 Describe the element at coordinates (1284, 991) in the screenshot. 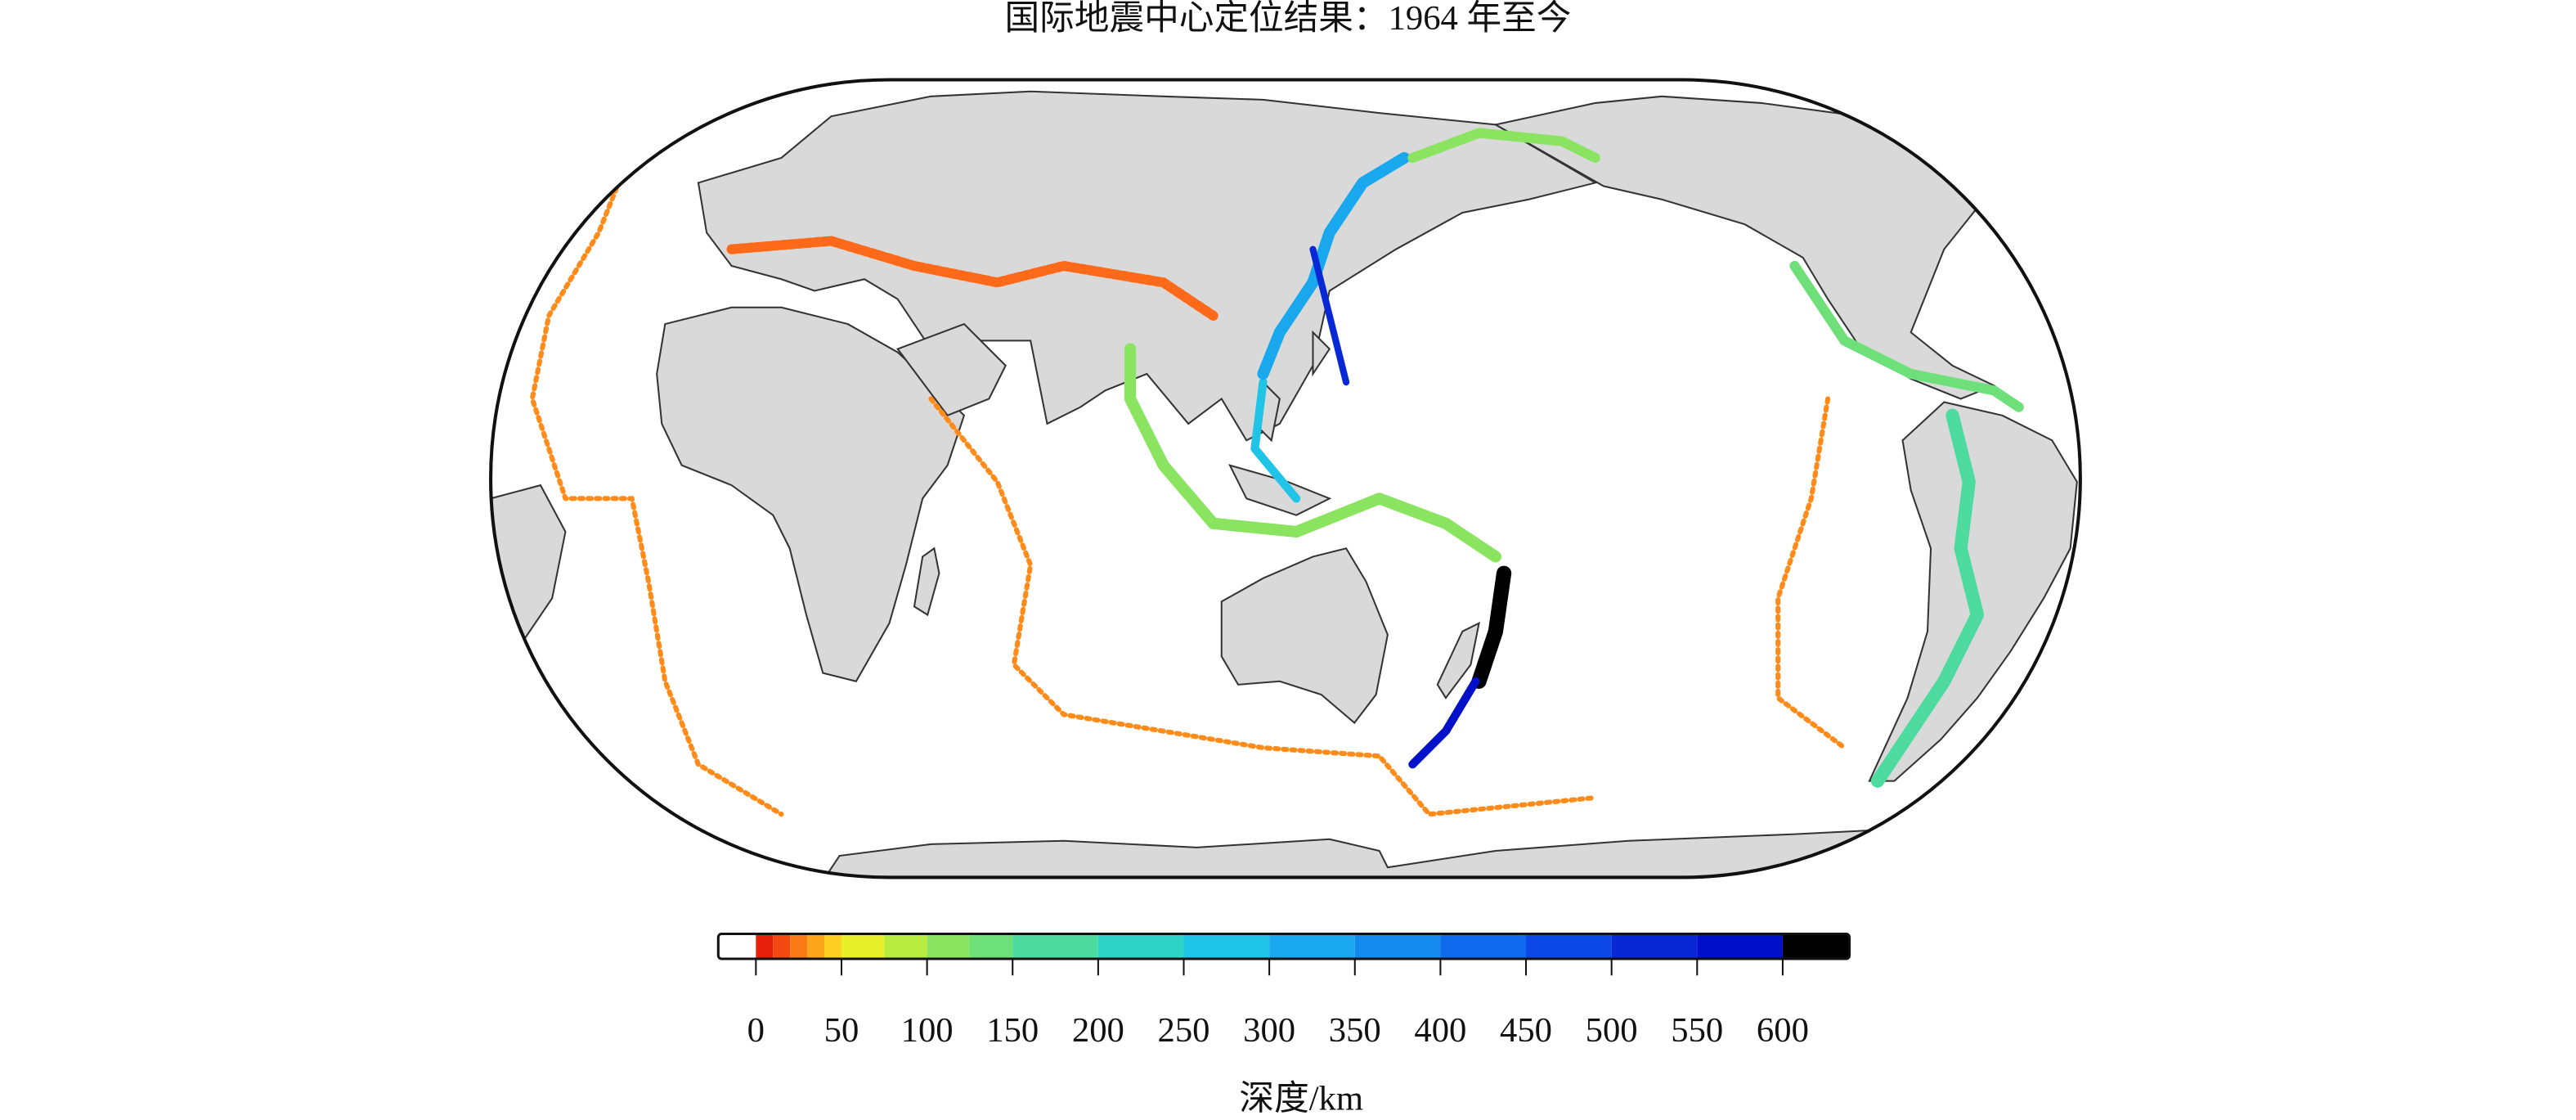

I see `colorbar: 0 50 100 150 200 250 300 350 400 450 500 550 600` at that location.